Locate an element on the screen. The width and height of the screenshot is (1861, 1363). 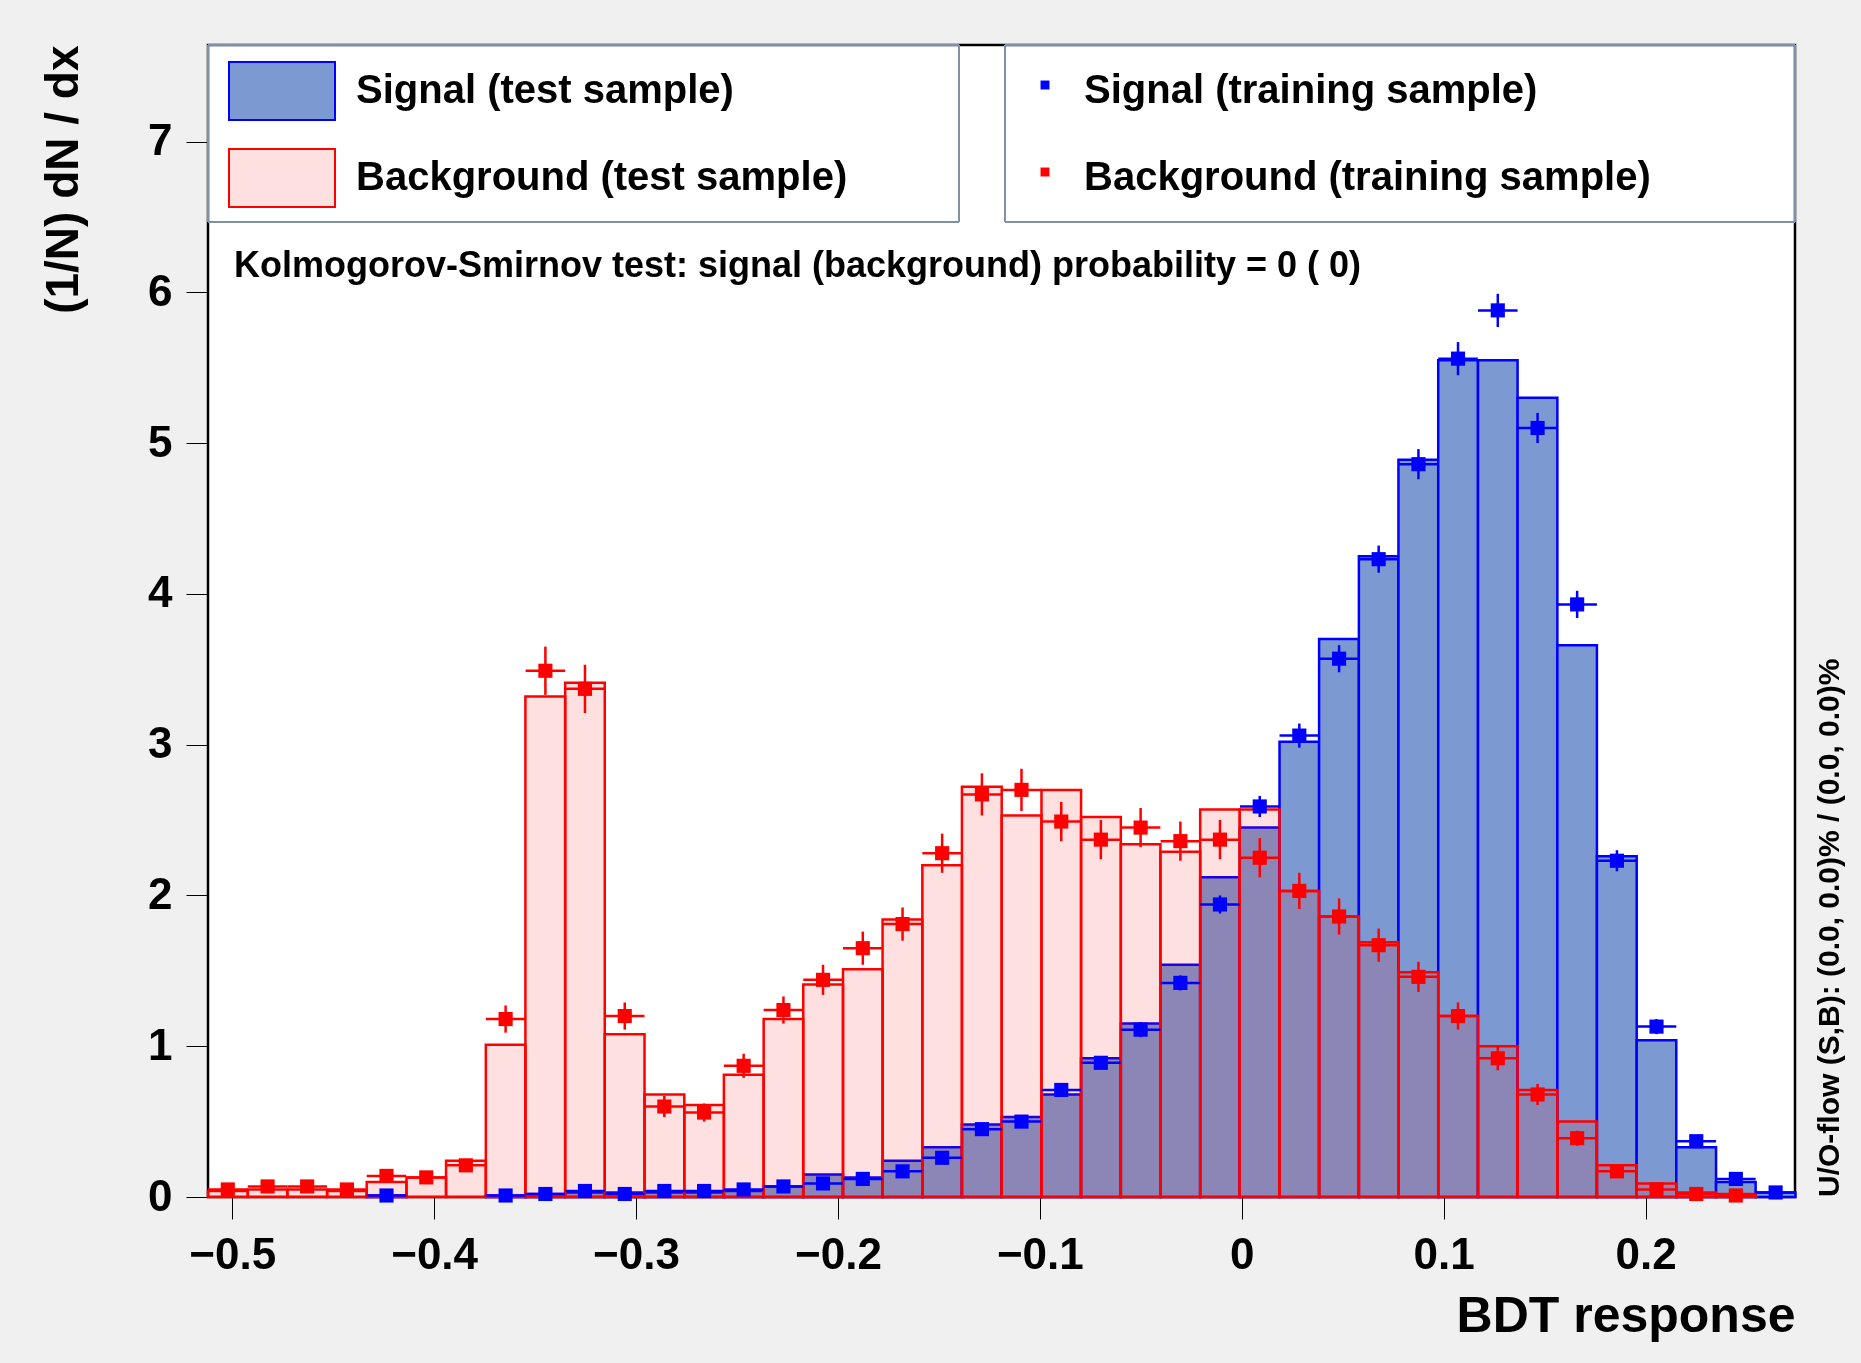
legend-label: Background (training sample) is located at coordinates (1367, 176).